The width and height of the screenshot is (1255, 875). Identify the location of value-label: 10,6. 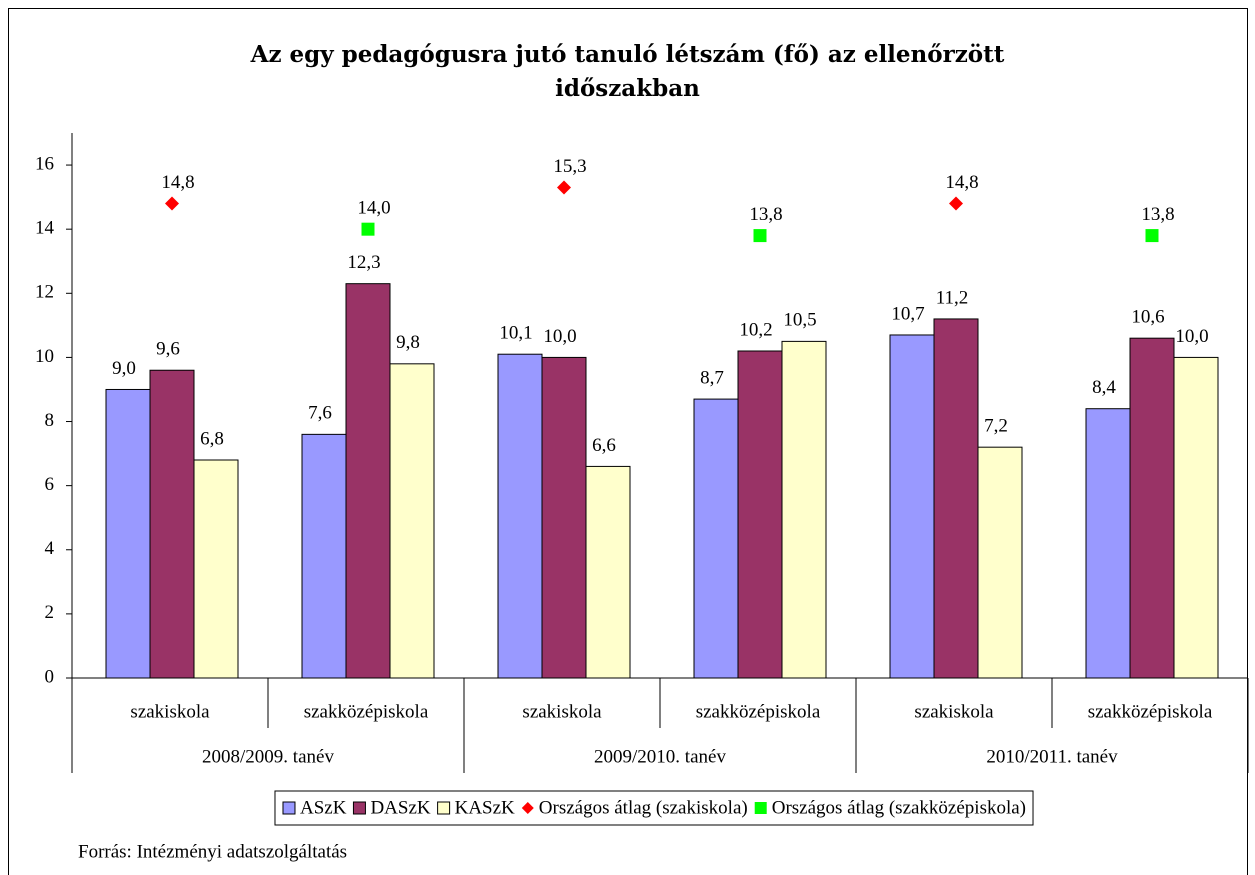
(1147, 317).